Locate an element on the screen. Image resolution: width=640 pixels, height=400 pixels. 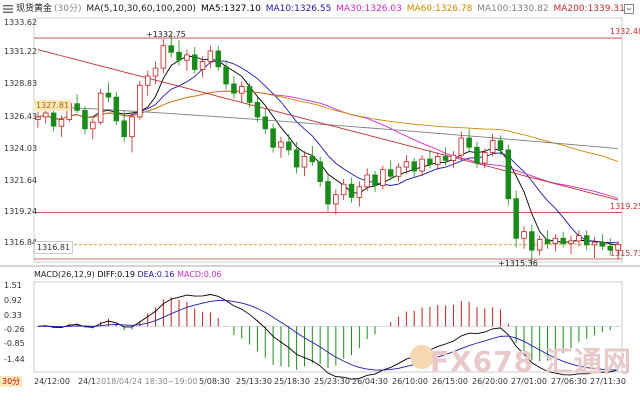
x-tick-13: 27/11:30 is located at coordinates (608, 381).